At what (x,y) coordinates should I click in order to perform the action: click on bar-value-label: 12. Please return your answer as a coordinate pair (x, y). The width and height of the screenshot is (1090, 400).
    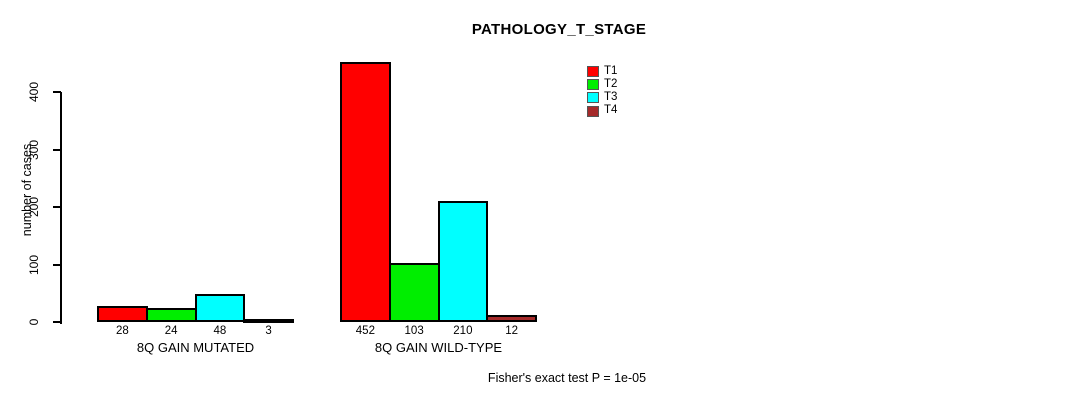
    Looking at the image, I should click on (512, 331).